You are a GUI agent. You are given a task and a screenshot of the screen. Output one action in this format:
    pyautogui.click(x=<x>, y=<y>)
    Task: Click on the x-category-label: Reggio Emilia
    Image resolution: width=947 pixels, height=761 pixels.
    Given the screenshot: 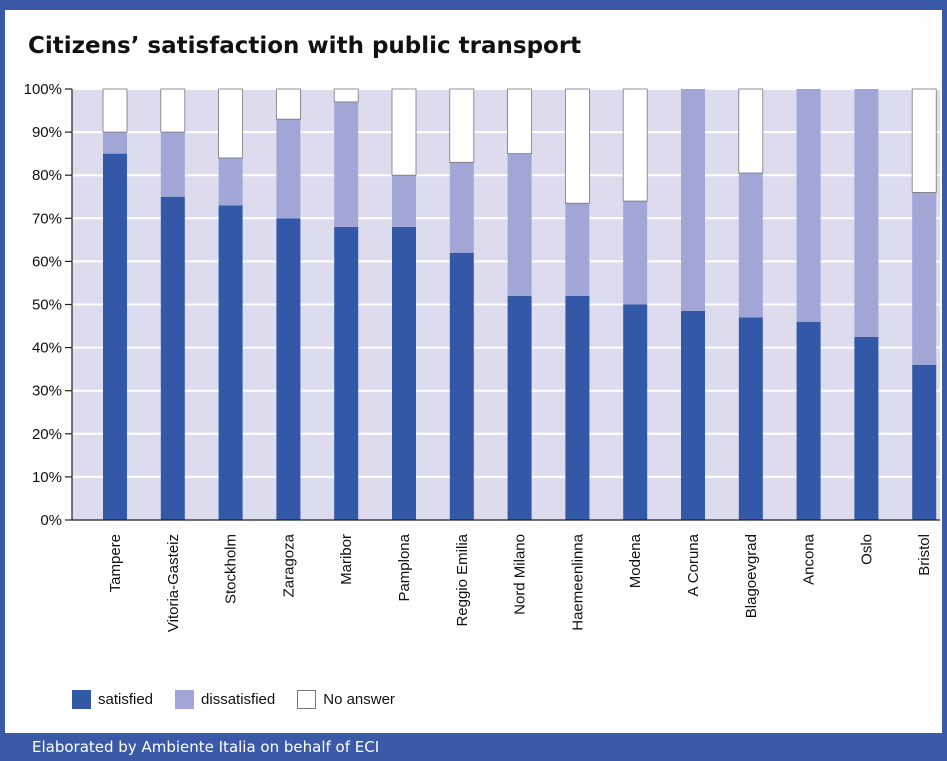 What is the action you would take?
    pyautogui.click(x=462, y=579)
    